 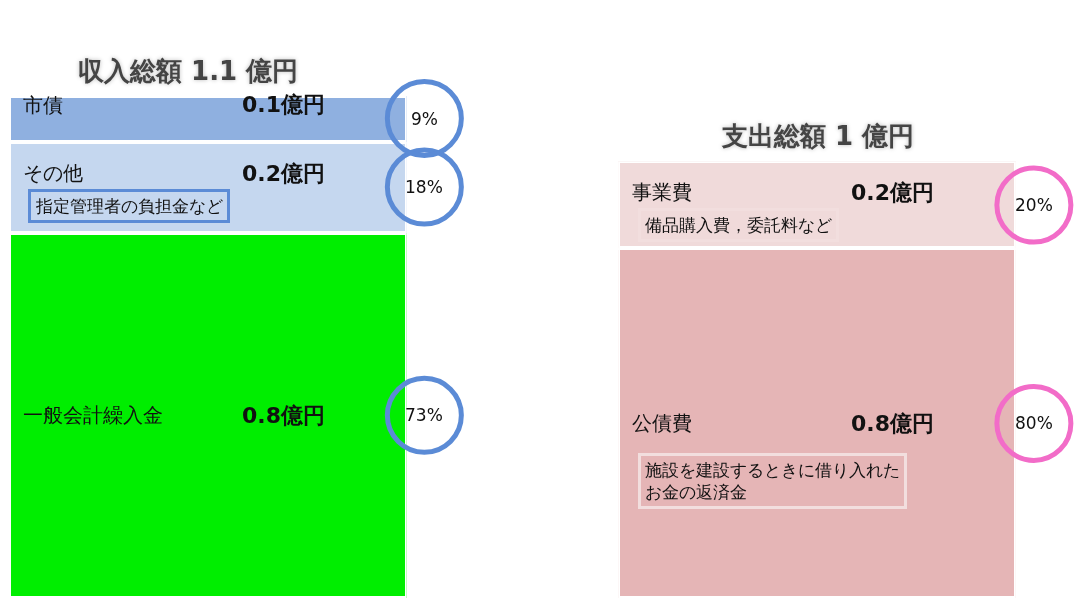 I want to click on series-label: 市債, so click(x=43, y=105).